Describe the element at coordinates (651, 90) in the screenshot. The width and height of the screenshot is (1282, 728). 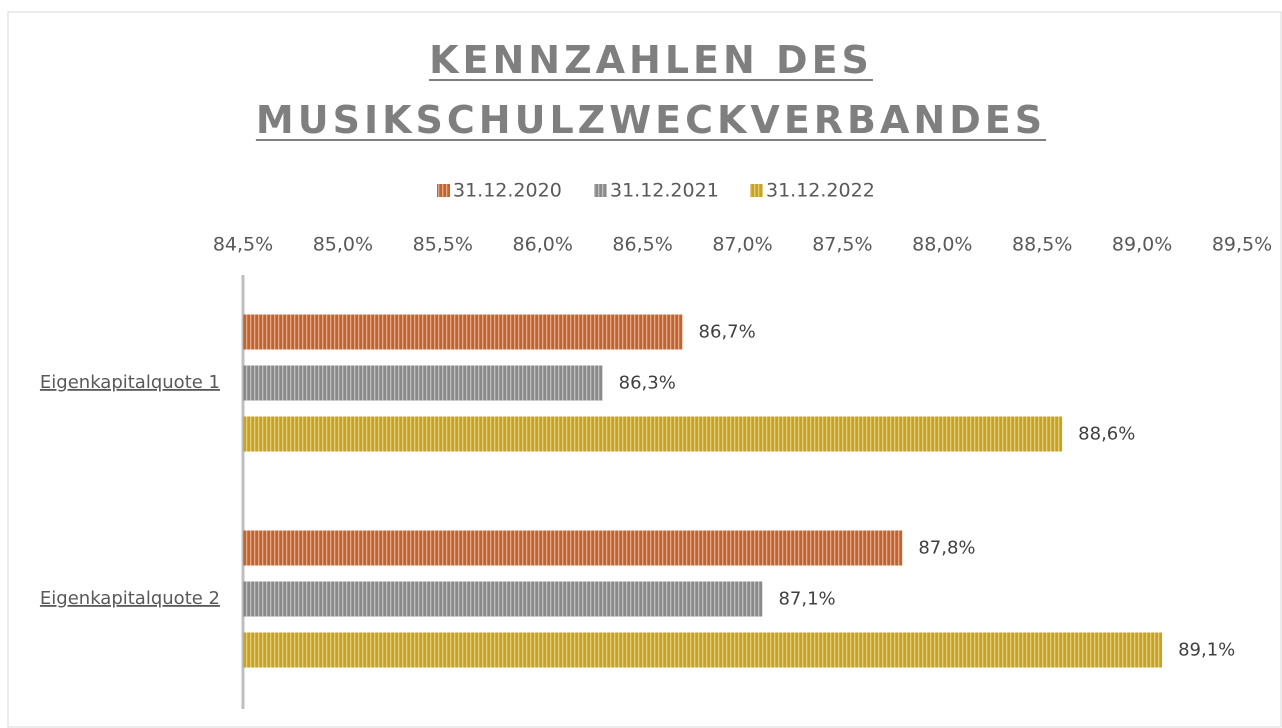
I see `chart-title: KENNZAHLEN DES MUSIKSCHULZWECKVERBANDES` at that location.